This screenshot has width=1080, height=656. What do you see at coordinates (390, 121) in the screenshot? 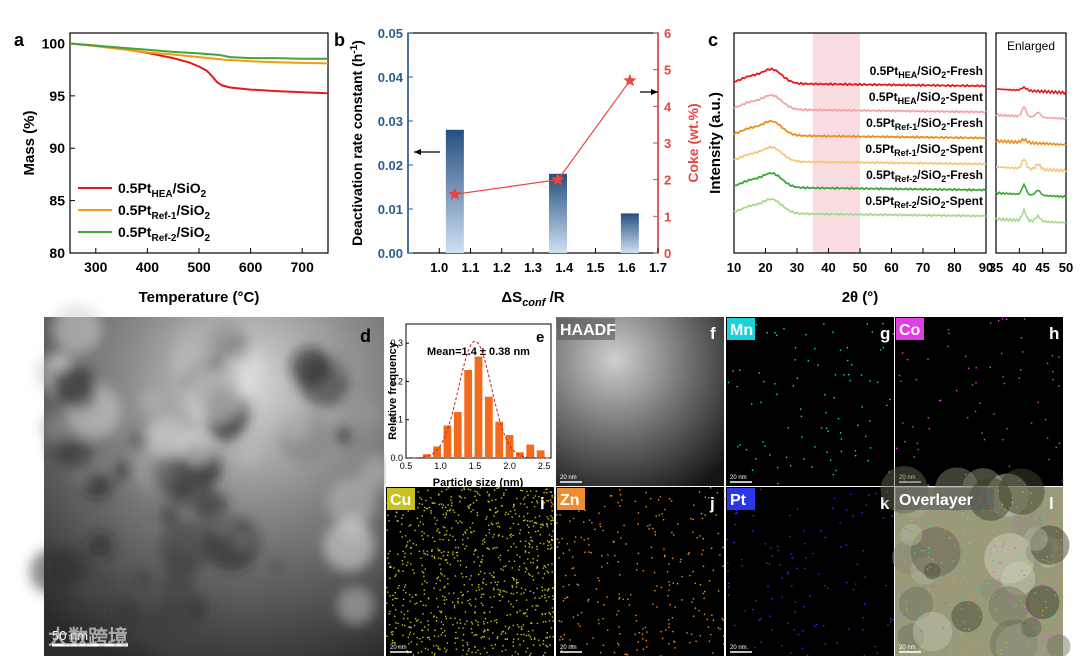
I see `y-tick-label-b: 0.03` at bounding box center [390, 121].